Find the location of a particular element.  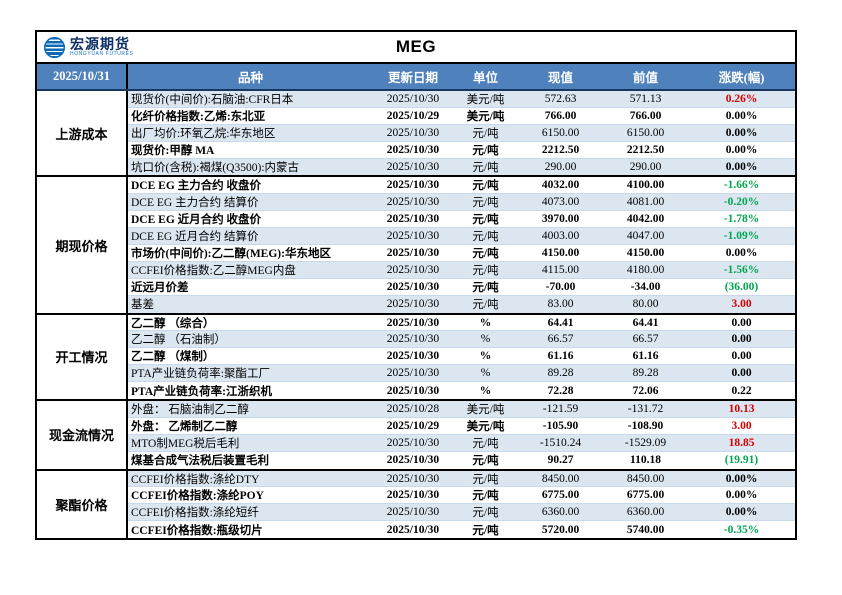

variety-cell: CCFEI价格指数:涤纶POY is located at coordinates (197, 496).